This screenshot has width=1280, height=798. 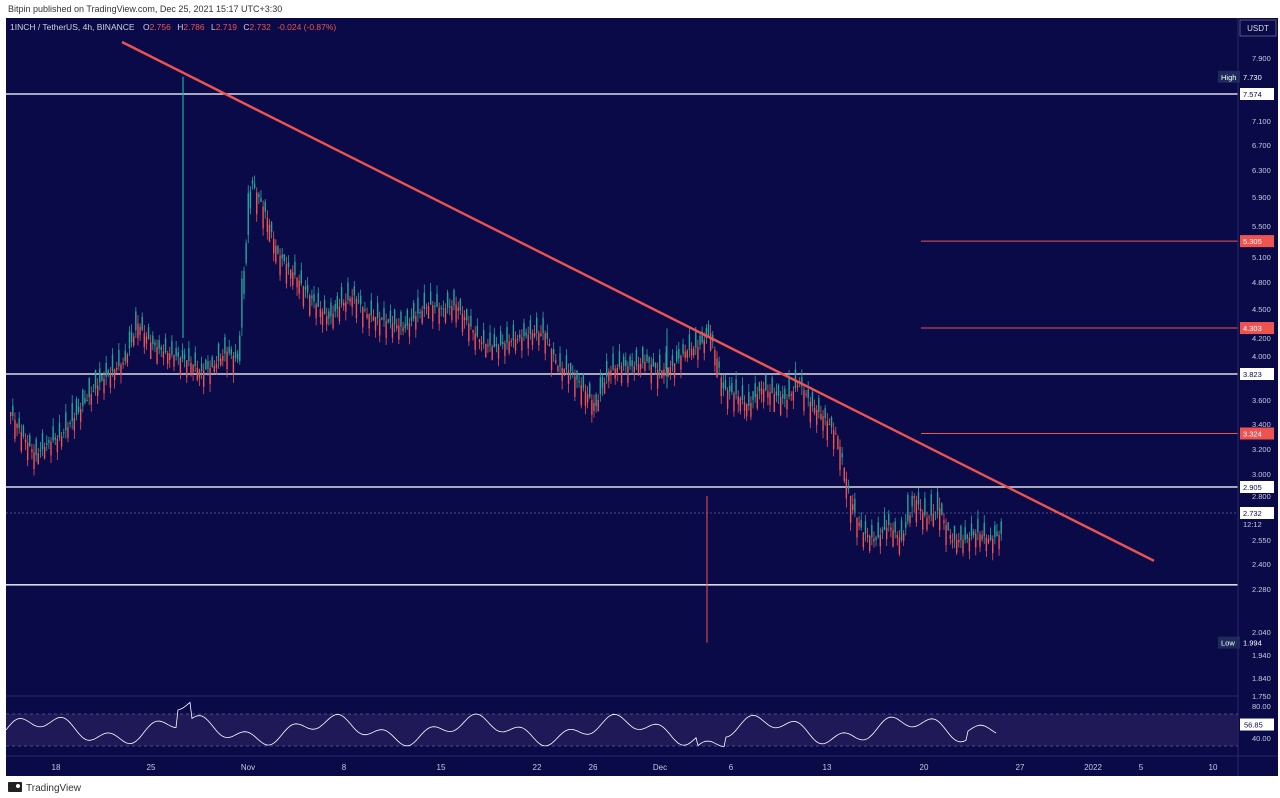 I want to click on time-tick-label: 2022, so click(x=1093, y=767).